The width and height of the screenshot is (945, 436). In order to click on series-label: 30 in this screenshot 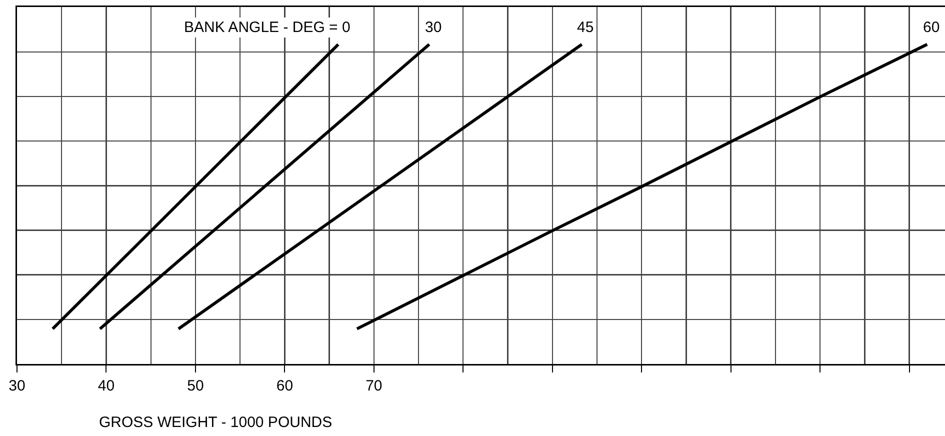, I will do `click(433, 27)`.